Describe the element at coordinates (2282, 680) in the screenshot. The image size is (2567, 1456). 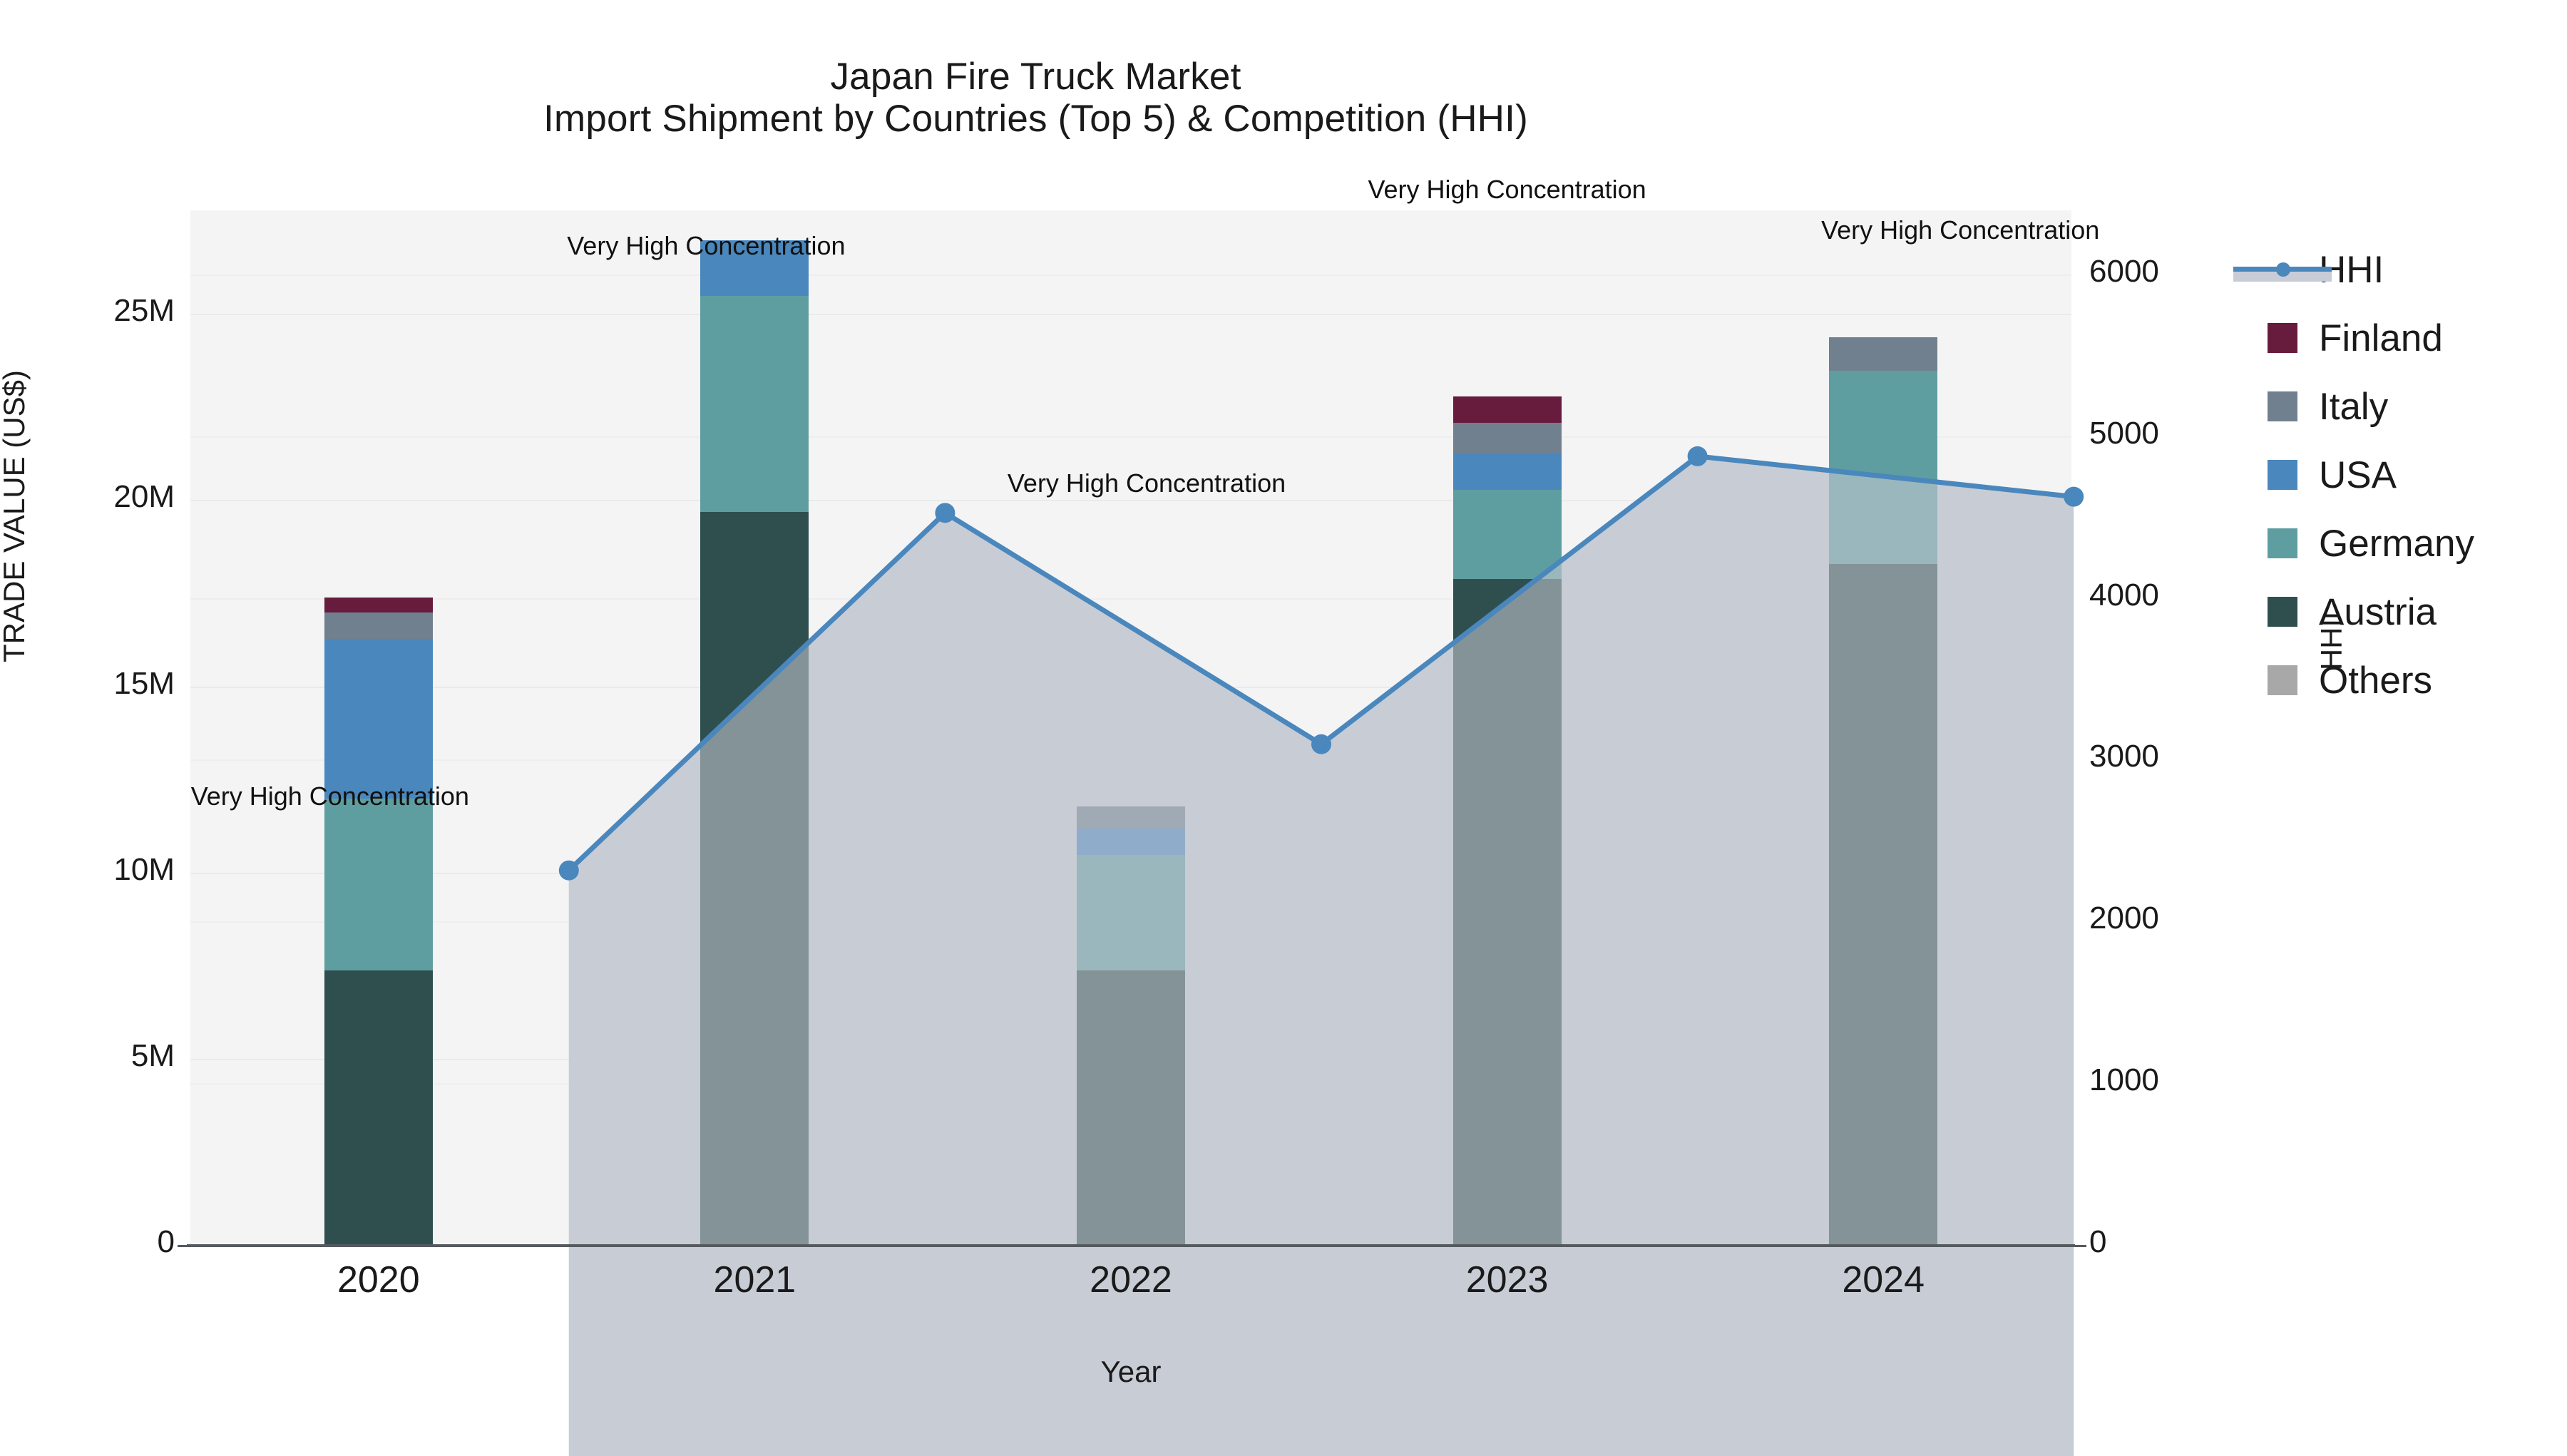
I see `legend-swatch-others` at that location.